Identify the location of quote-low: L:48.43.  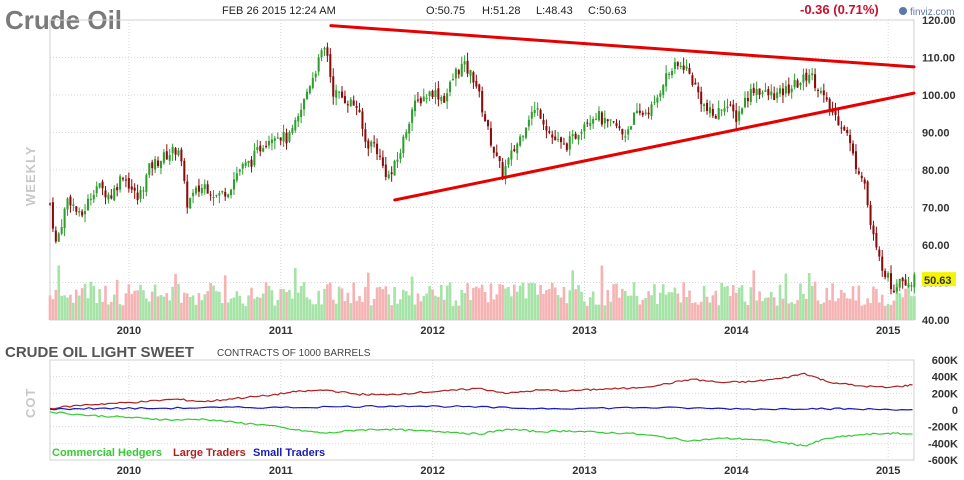
(554, 11).